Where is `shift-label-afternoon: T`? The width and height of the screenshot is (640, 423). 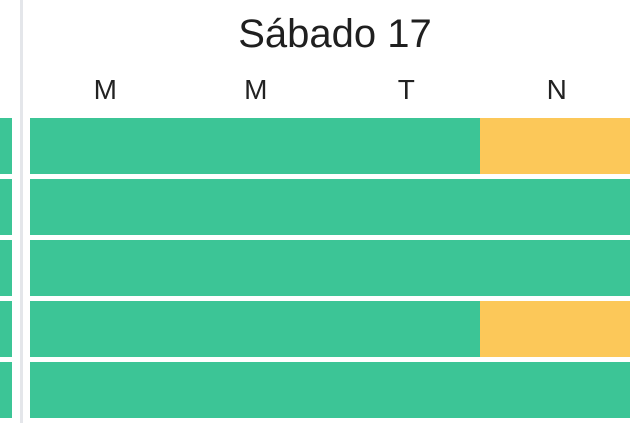 shift-label-afternoon: T is located at coordinates (406, 89).